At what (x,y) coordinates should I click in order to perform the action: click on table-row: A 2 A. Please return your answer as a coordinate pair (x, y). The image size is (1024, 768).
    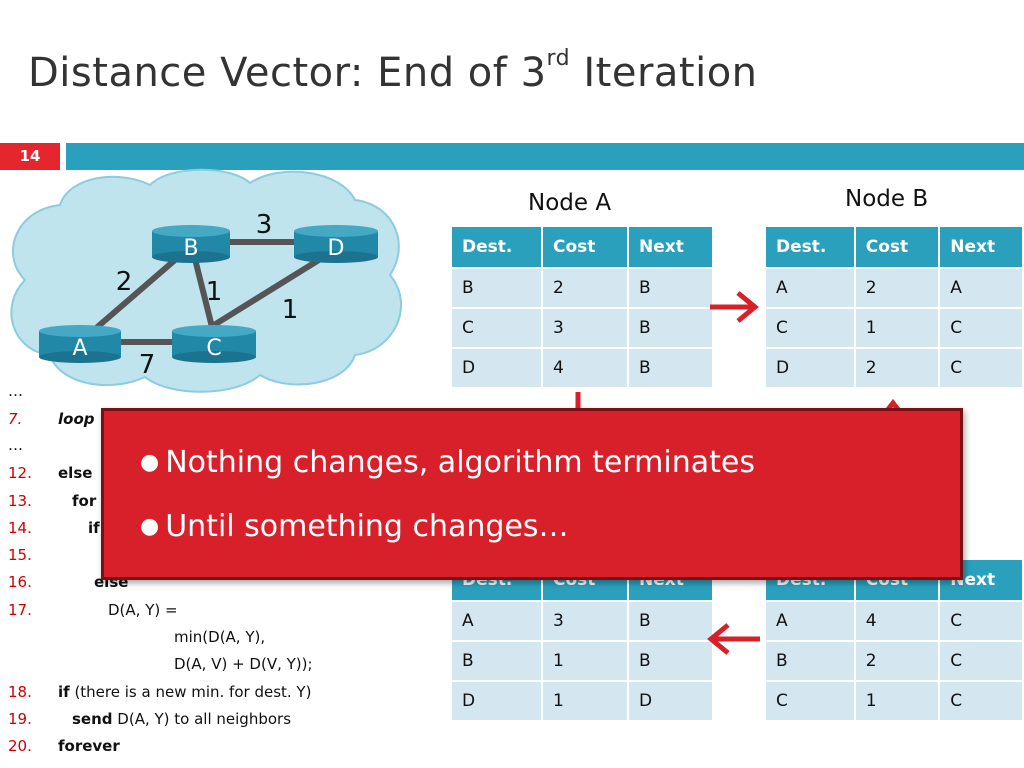
    Looking at the image, I should click on (894, 288).